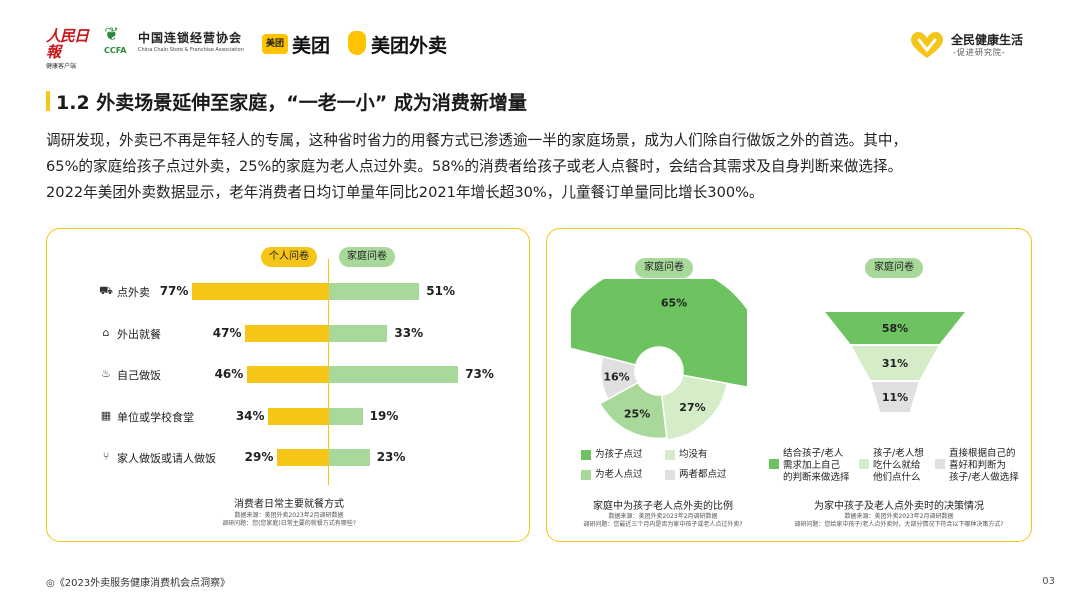 Image resolution: width=1077 pixels, height=604 pixels. I want to click on funnel-segment, so click(895, 397).